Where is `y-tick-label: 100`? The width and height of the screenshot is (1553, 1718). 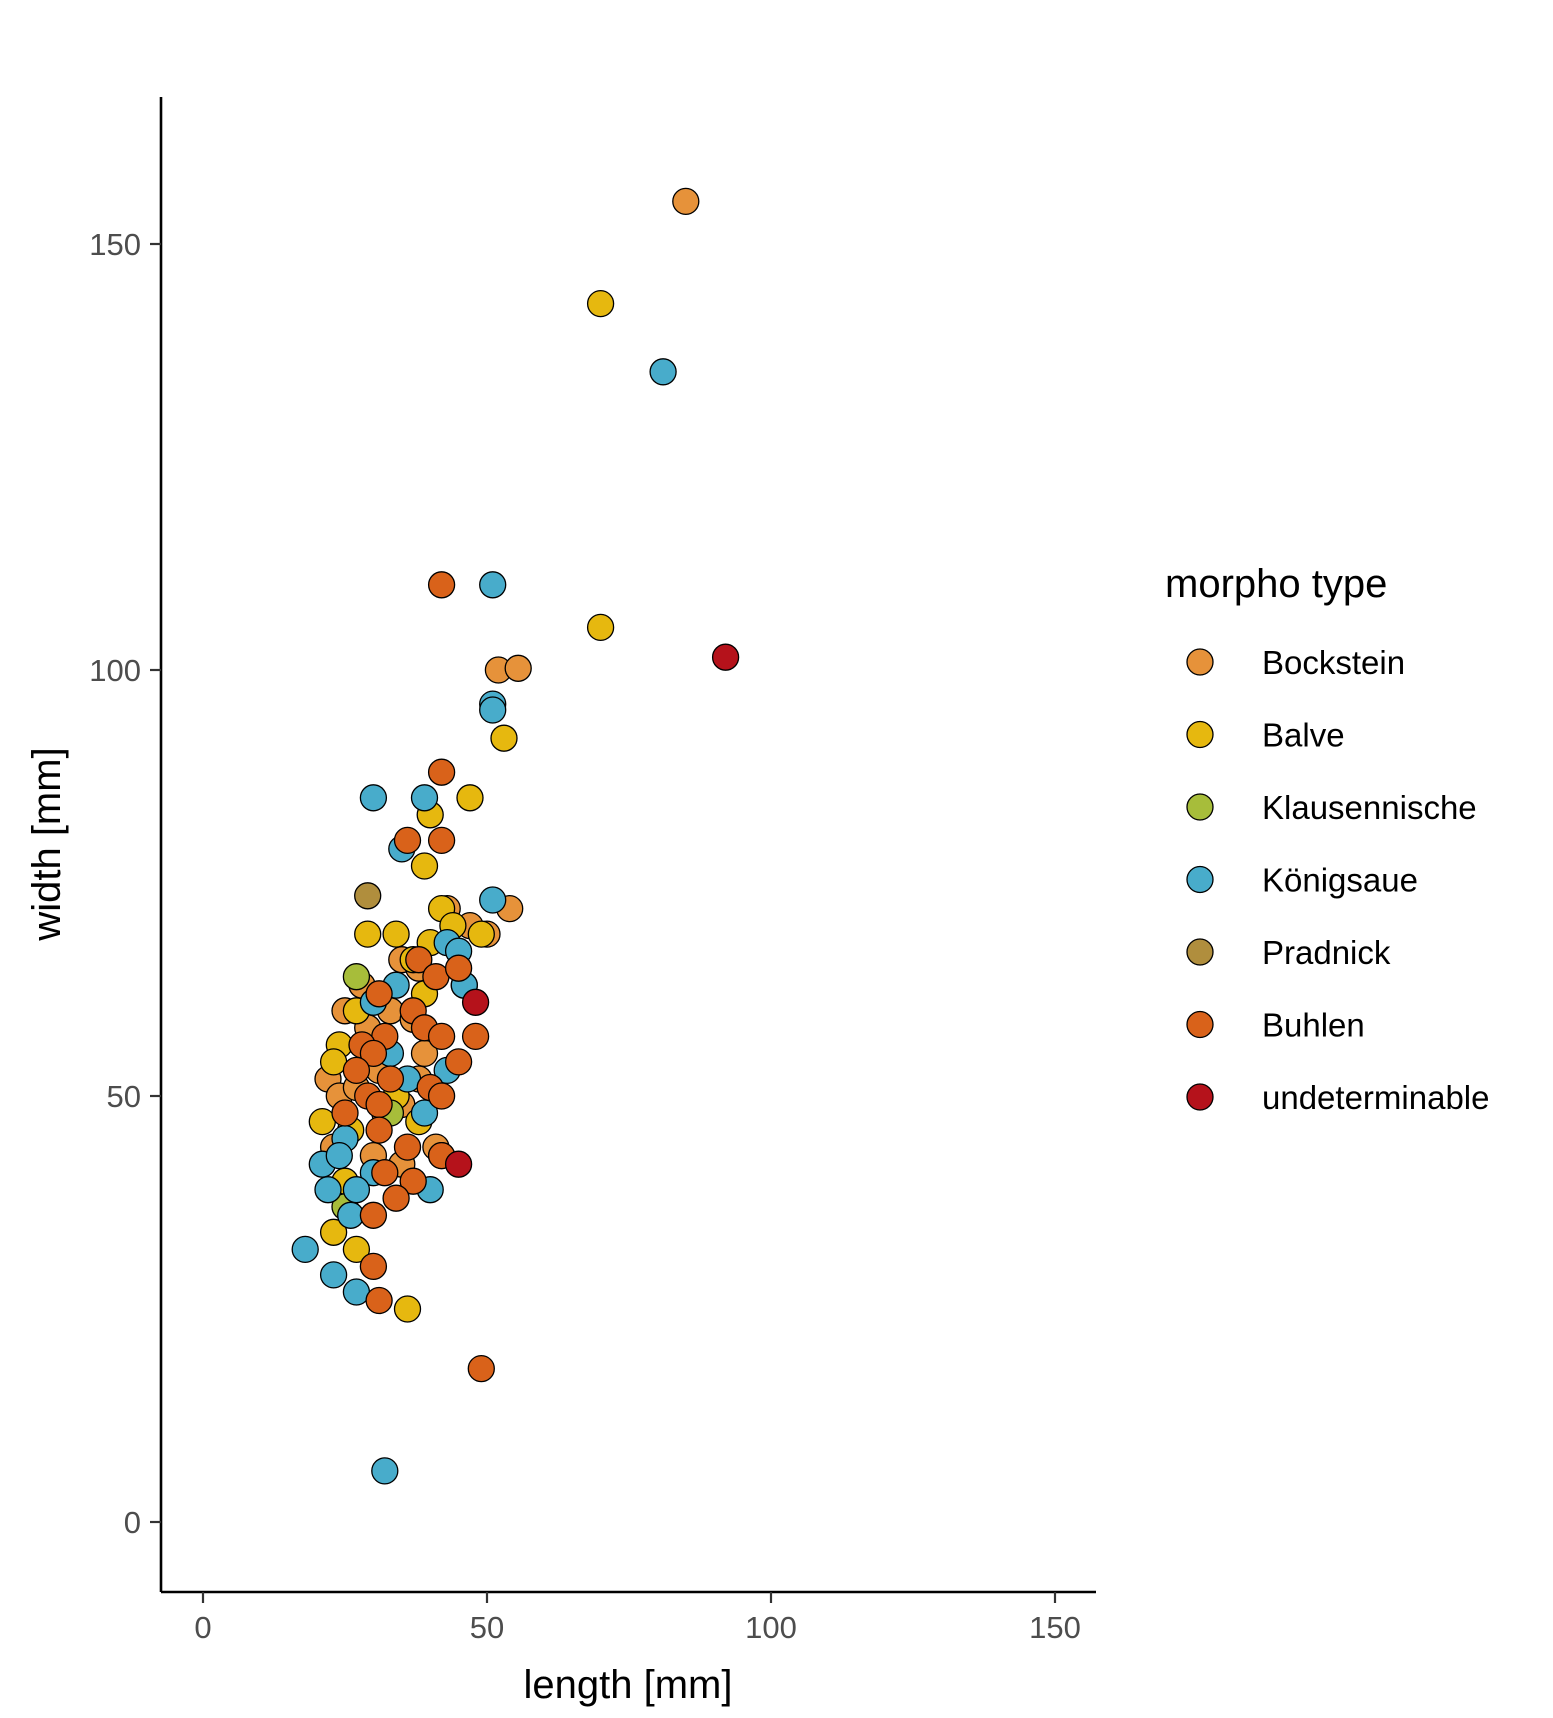
y-tick-label: 100 is located at coordinates (115, 670).